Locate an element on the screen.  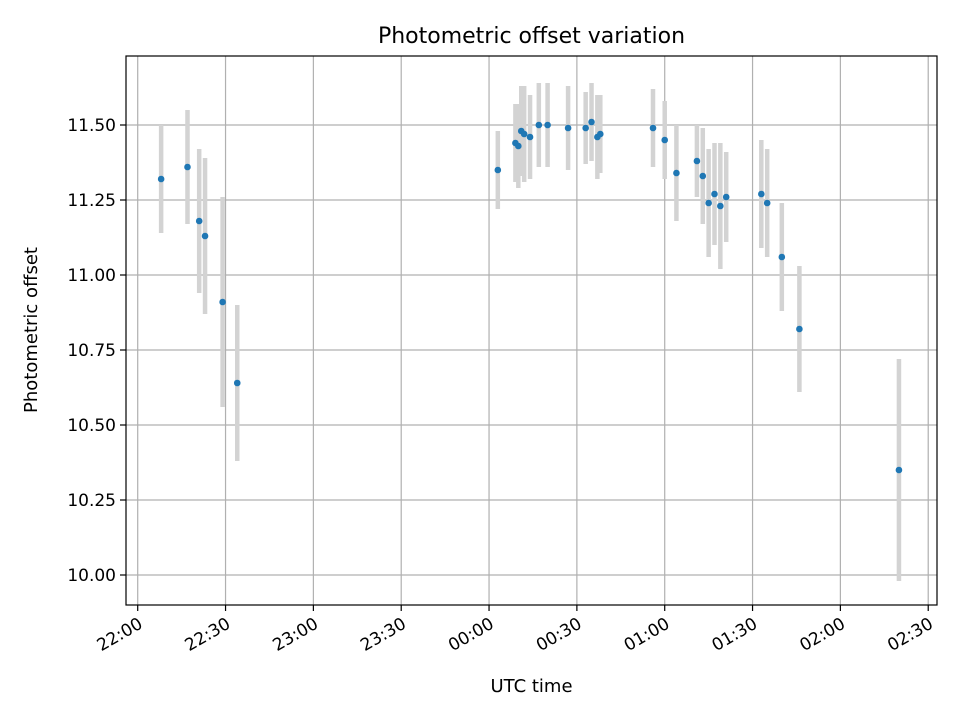
x-axis-label: UTC time is located at coordinates (531, 686).